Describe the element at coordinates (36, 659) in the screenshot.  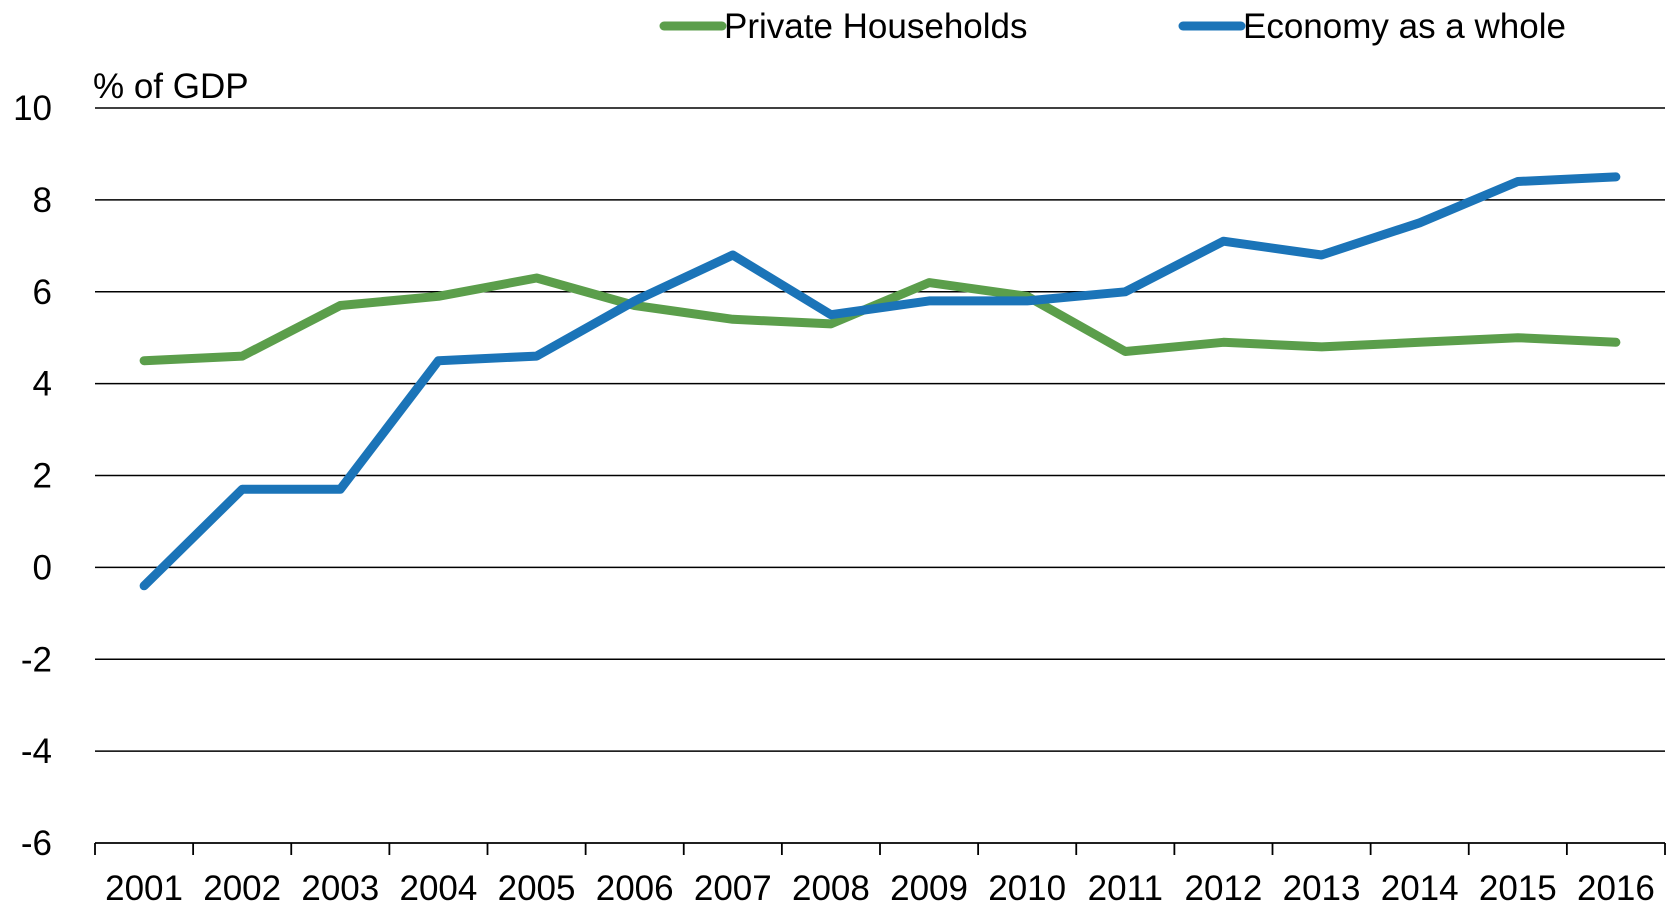
I see `y-tick-label: -2` at that location.